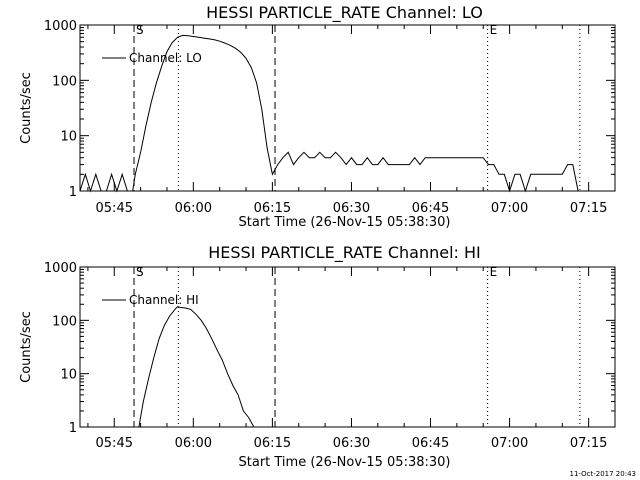 The height and width of the screenshot is (480, 640). What do you see at coordinates (196, 367) in the screenshot?
I see `series-line` at bounding box center [196, 367].